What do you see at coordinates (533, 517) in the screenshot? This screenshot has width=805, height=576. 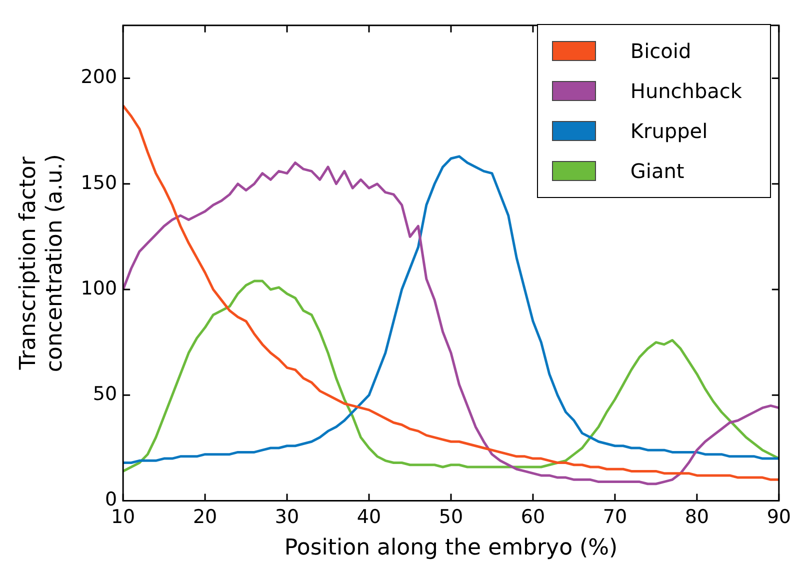 I see `x-tick-label: 60` at bounding box center [533, 517].